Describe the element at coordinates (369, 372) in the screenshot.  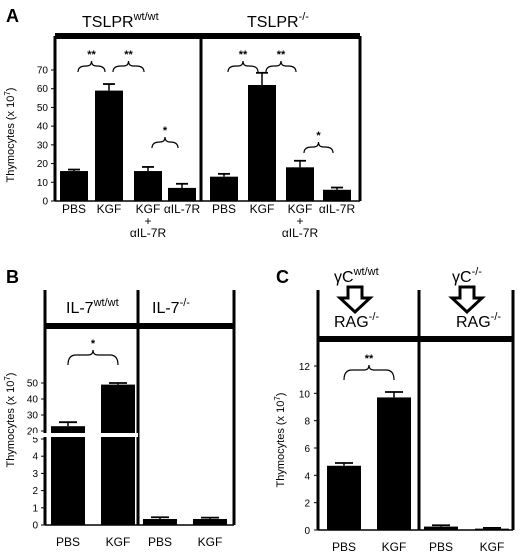
I see `panel-c-significance-brace` at that location.